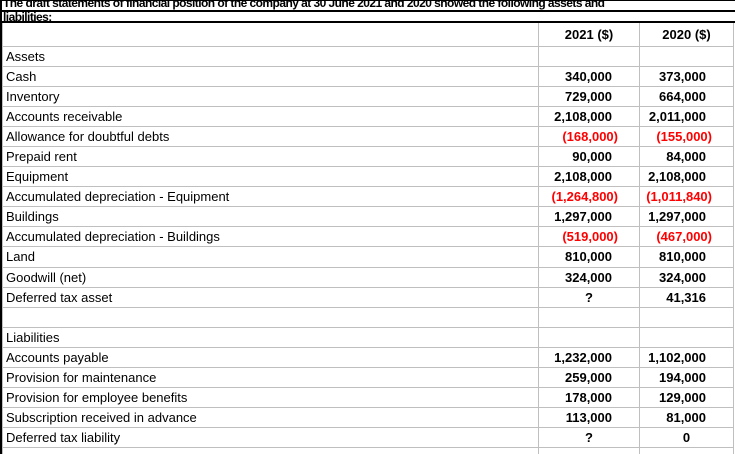  Describe the element at coordinates (589, 418) in the screenshot. I see `value-2021: 113,000` at that location.